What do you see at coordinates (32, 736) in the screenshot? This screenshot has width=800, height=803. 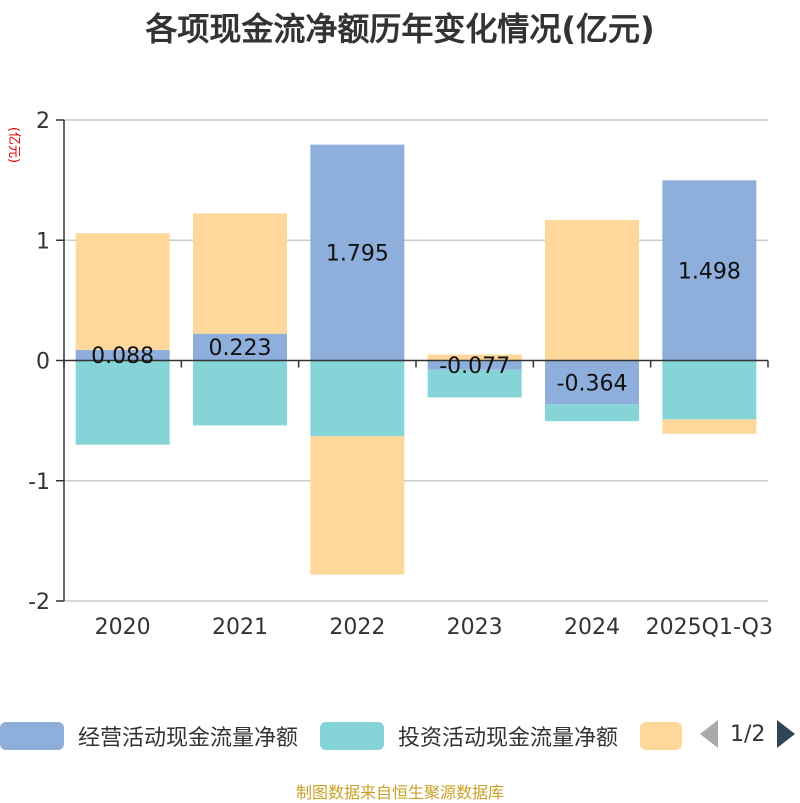 I see `legend-swatch-operating` at bounding box center [32, 736].